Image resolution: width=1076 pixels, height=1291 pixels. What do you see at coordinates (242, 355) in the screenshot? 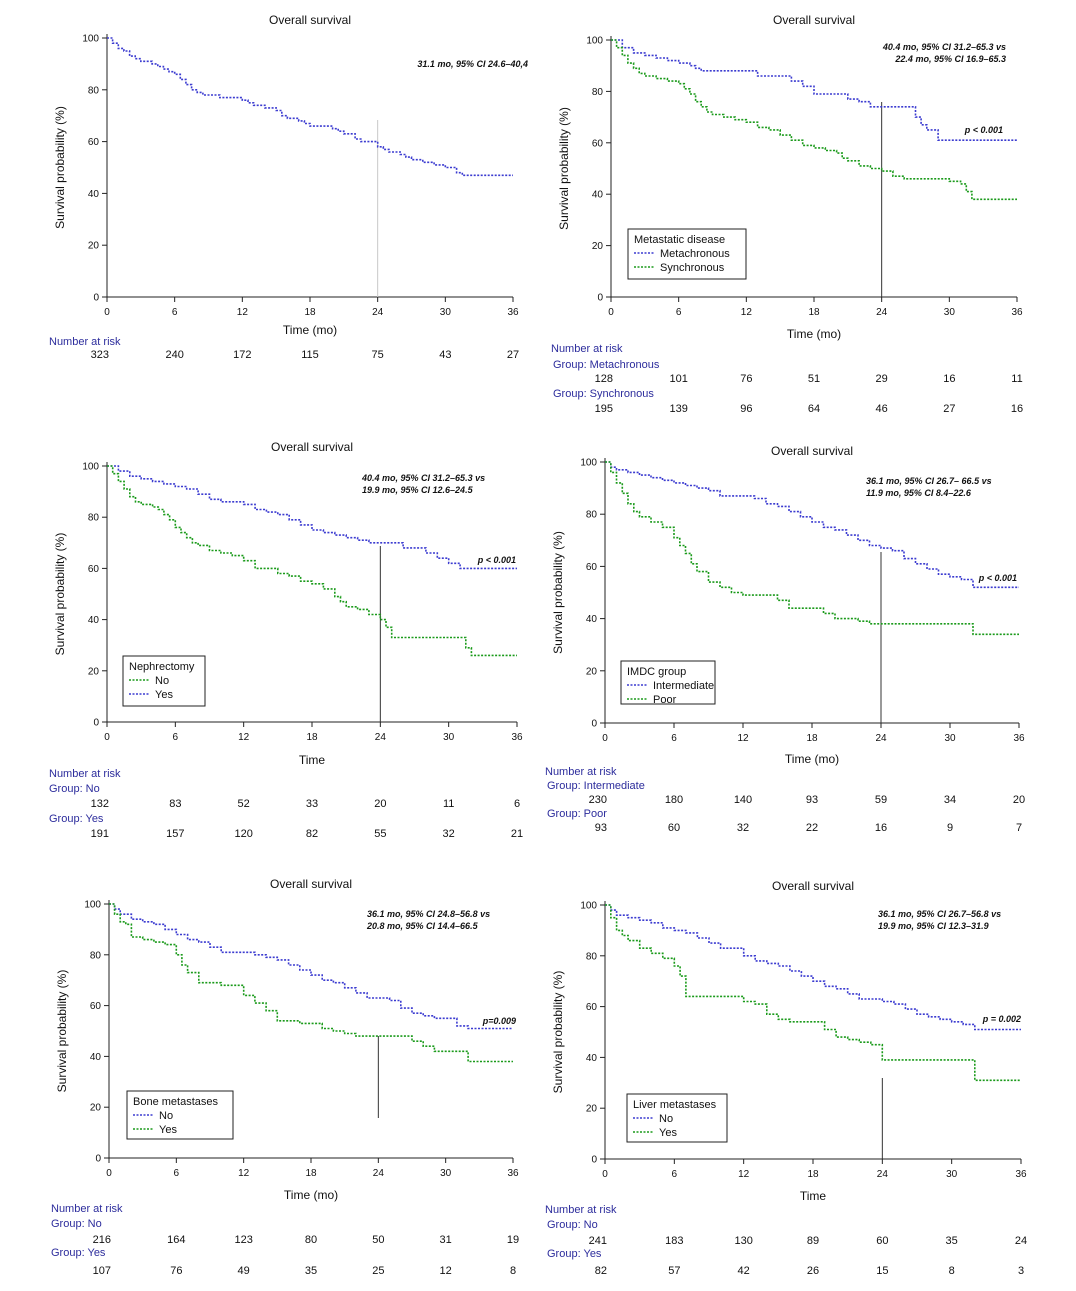
I see `risk-count: 172` at bounding box center [242, 355].